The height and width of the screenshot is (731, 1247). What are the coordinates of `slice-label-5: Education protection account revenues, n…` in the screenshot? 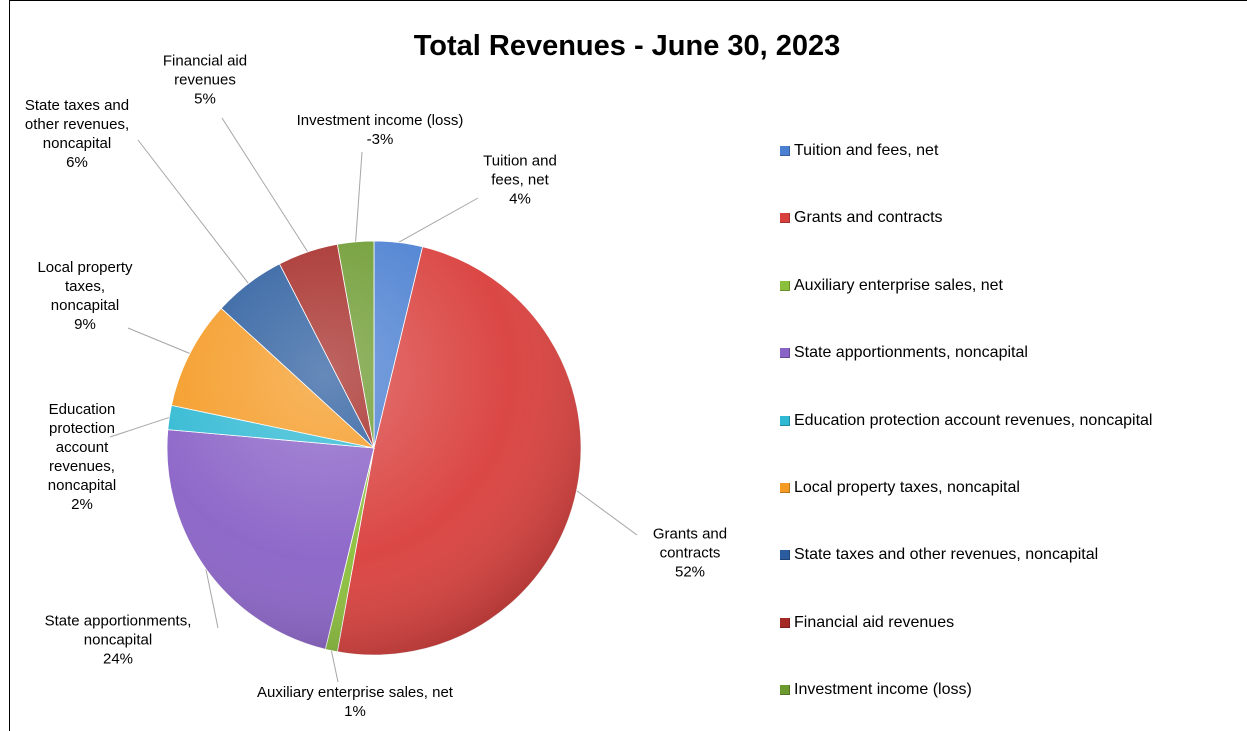 It's located at (82, 457).